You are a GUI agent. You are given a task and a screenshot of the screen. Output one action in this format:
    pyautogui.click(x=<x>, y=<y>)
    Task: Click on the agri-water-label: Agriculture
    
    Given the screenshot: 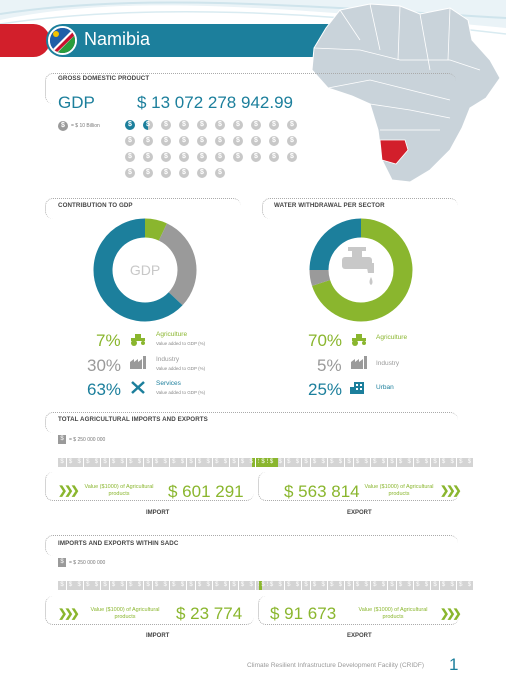 What is the action you would take?
    pyautogui.click(x=392, y=337)
    